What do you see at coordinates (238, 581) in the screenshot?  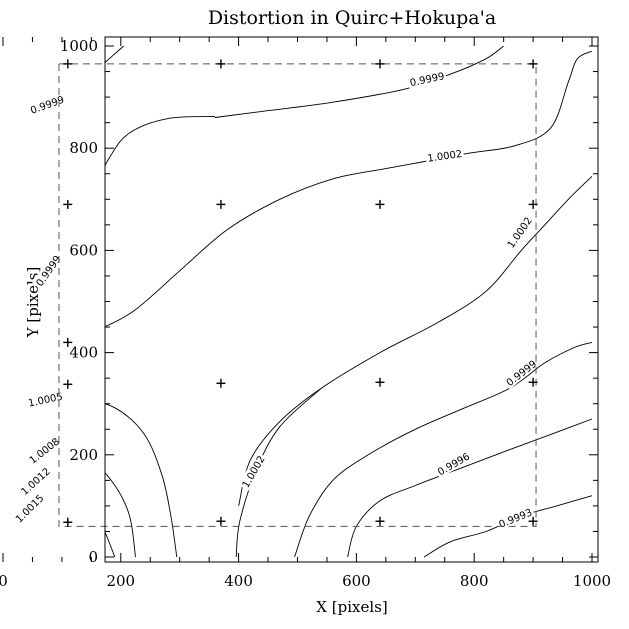 I see `x-tick-label: 400` at bounding box center [238, 581].